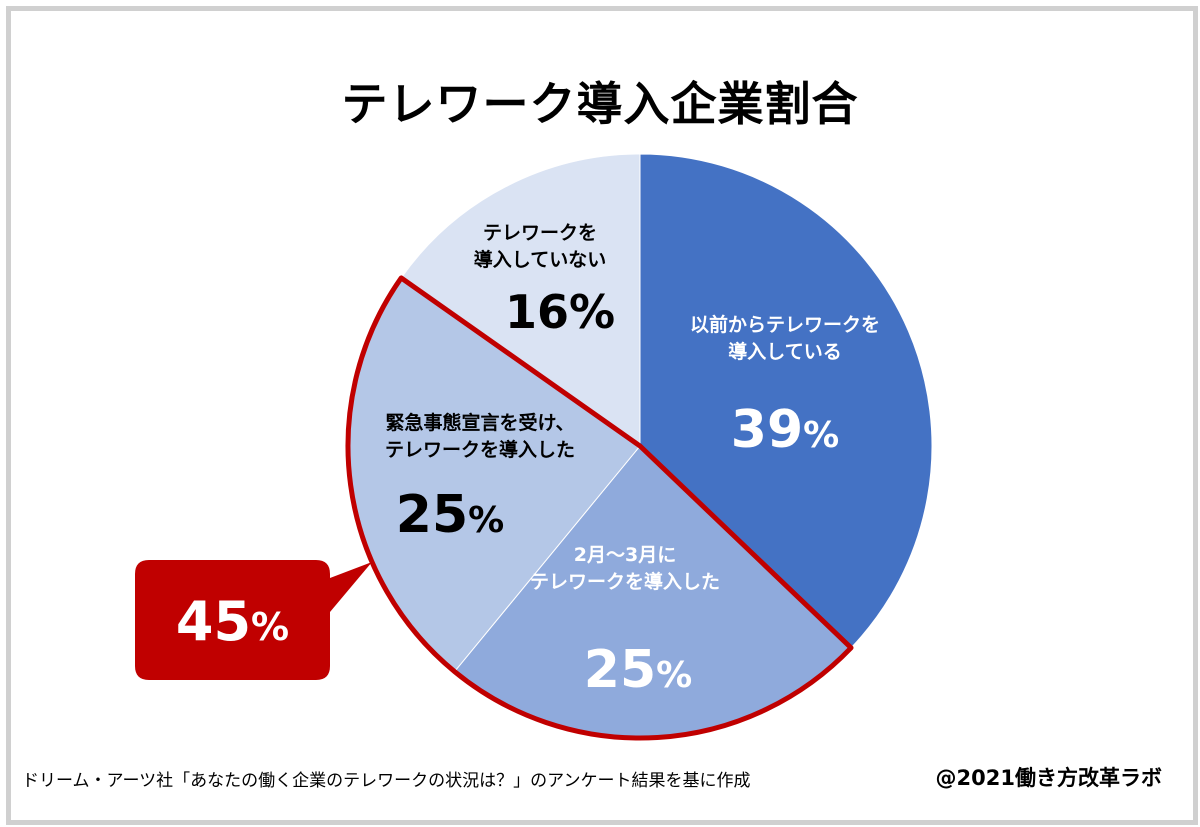  I want to click on callout-value: 45%, so click(232, 621).